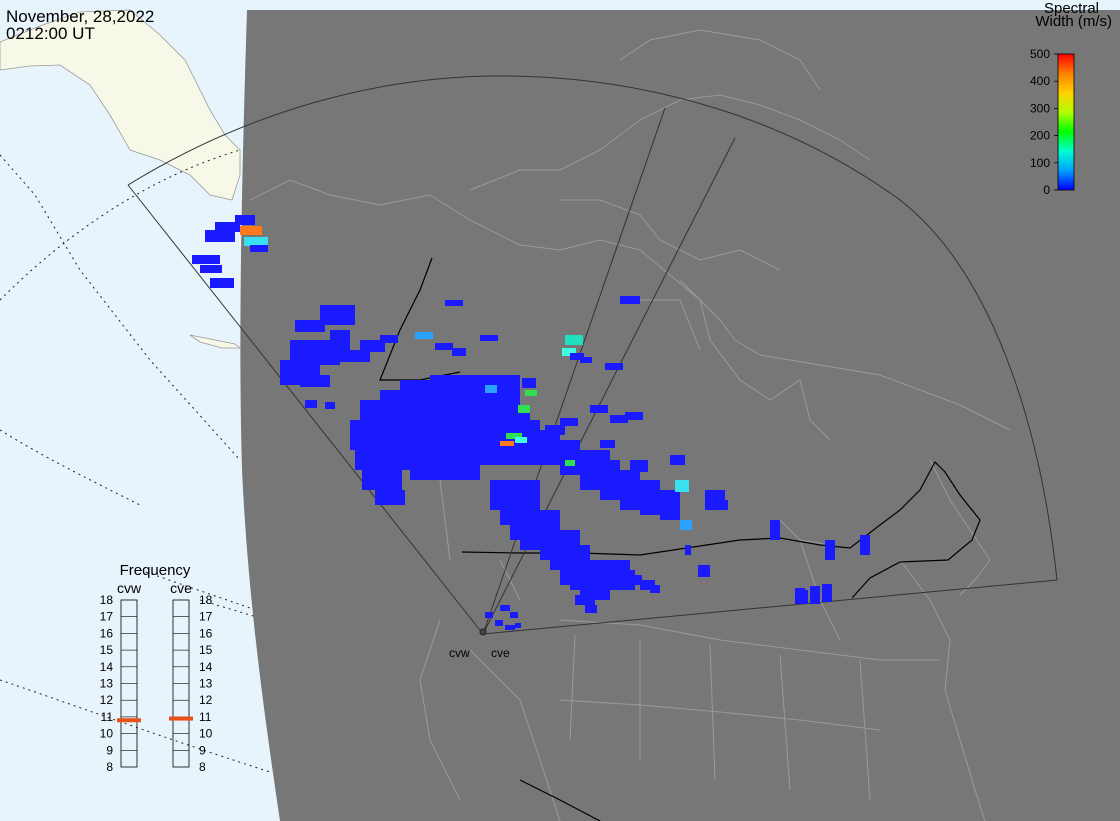  I want to click on radar-site-markers: cvw cve, so click(479, 644).